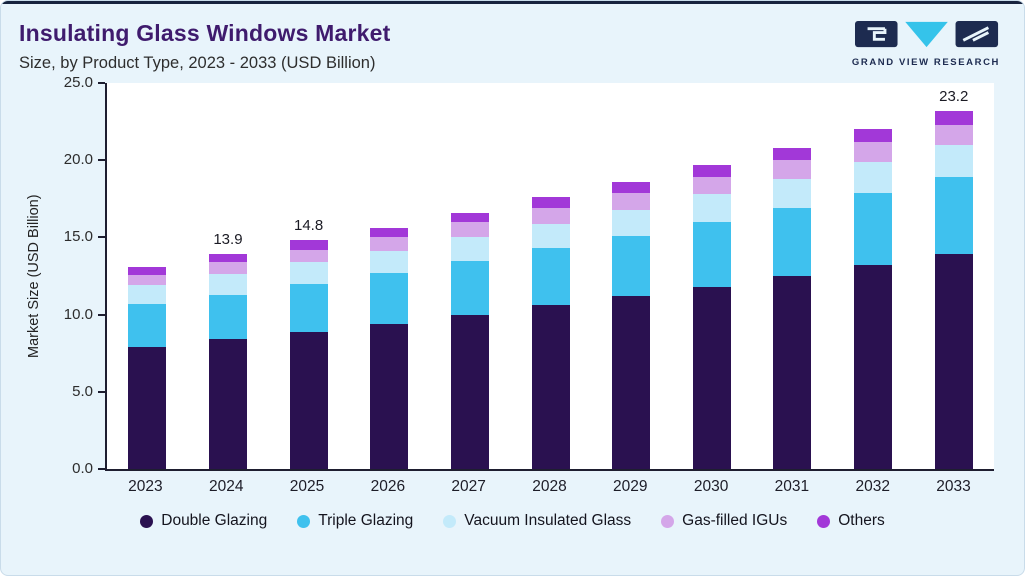 This screenshot has width=1025, height=576. I want to click on x-tick-label-2026: 2026, so click(388, 486).